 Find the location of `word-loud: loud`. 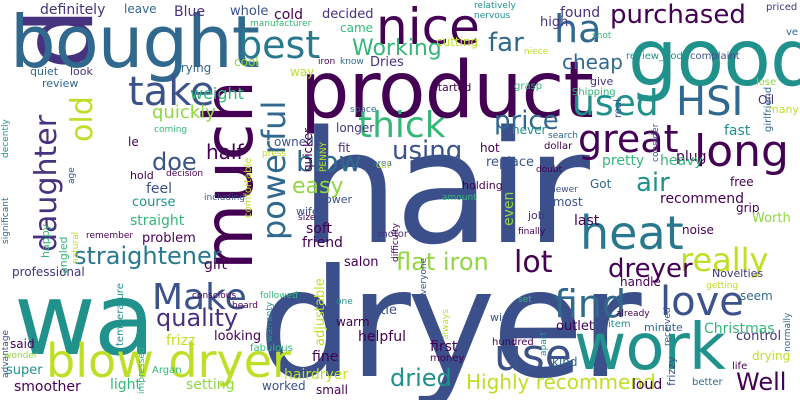

word-loud: loud is located at coordinates (647, 385).